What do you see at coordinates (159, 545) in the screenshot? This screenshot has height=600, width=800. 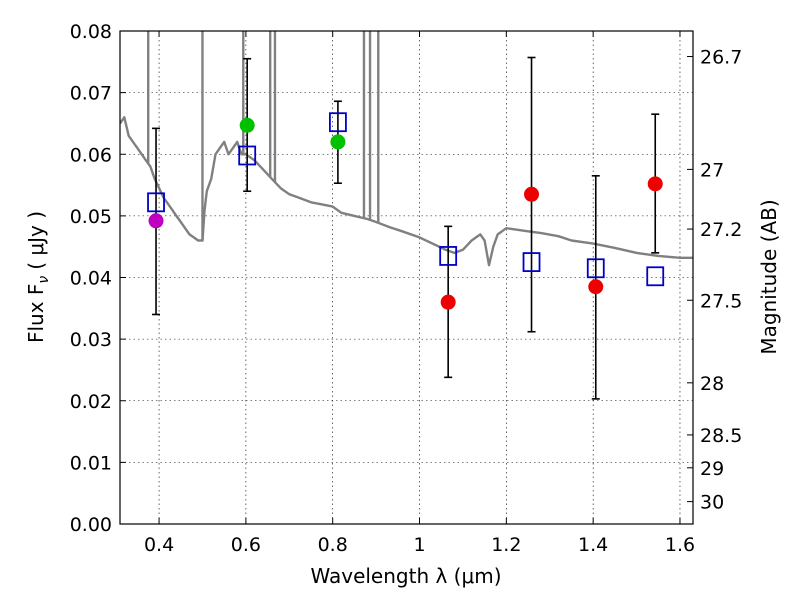 I see `x-tick-label: 0.4` at bounding box center [159, 545].